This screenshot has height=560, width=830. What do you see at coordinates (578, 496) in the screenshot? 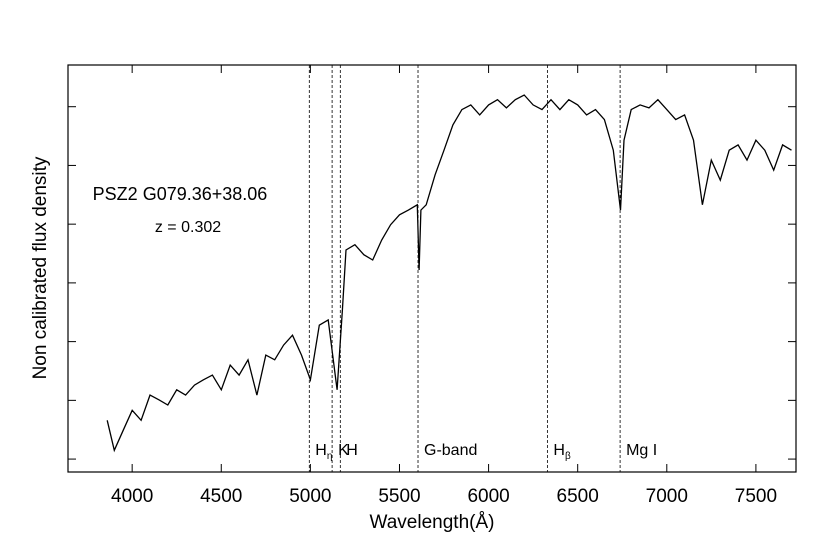
I see `x-tick-label: 6500` at bounding box center [578, 496].